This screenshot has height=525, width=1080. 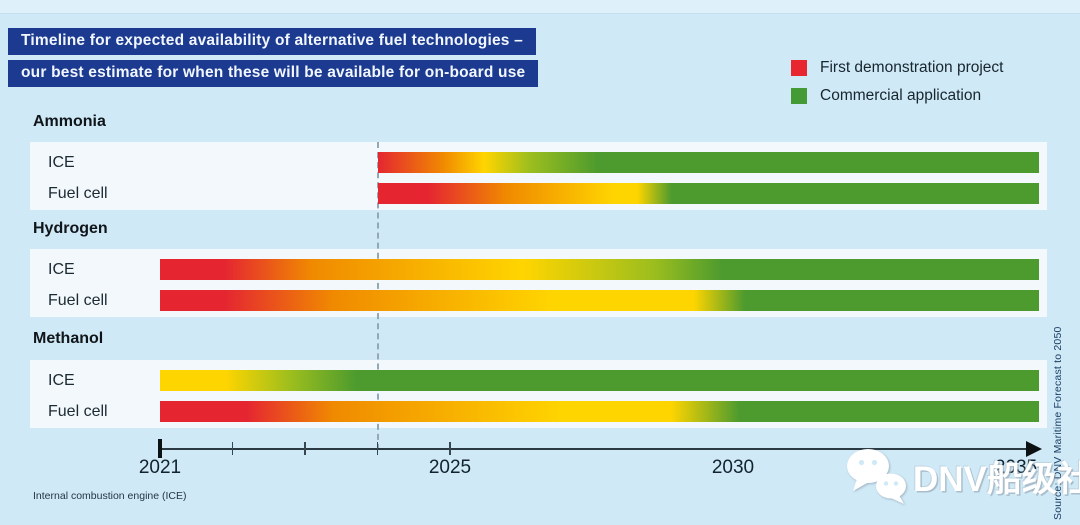 I want to click on timeline-bar-methanol-fuel-cell, so click(x=599, y=411).